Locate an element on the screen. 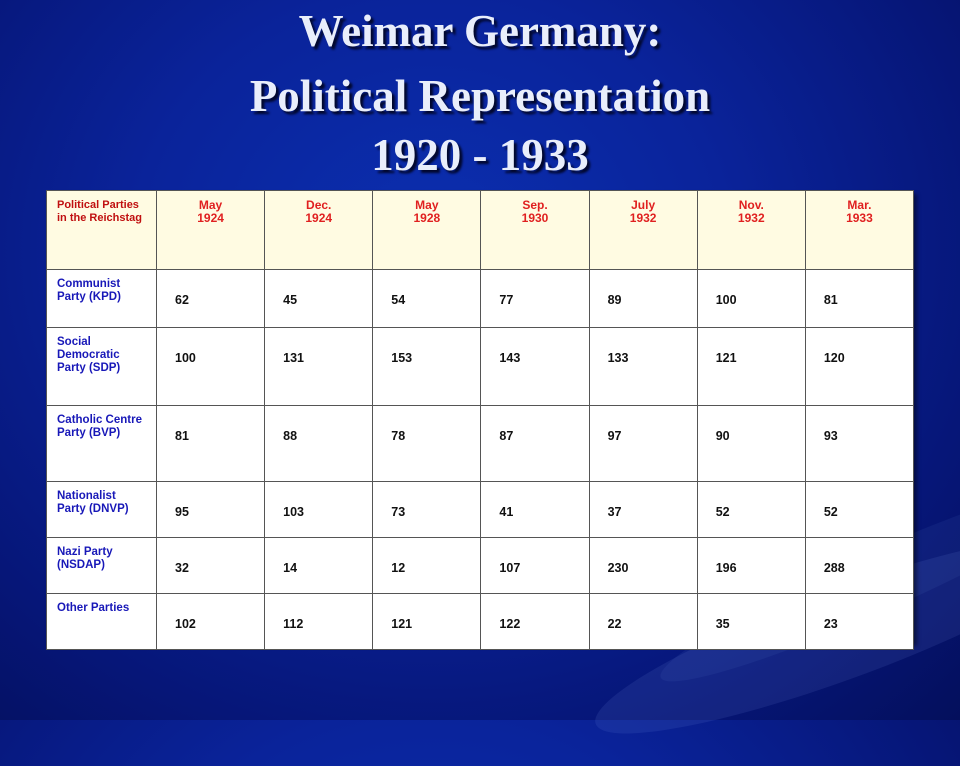 The width and height of the screenshot is (960, 766). seat-count-cell: 112 is located at coordinates (319, 621).